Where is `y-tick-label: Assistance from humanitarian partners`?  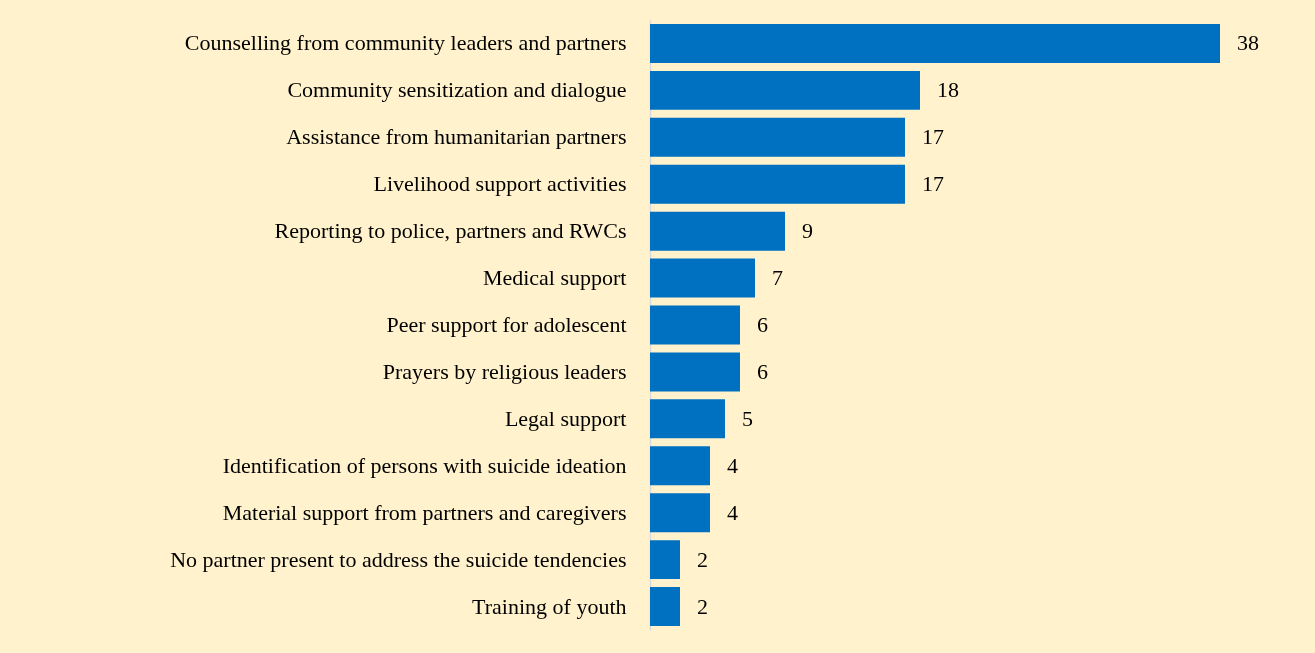
y-tick-label: Assistance from humanitarian partners is located at coordinates (456, 137).